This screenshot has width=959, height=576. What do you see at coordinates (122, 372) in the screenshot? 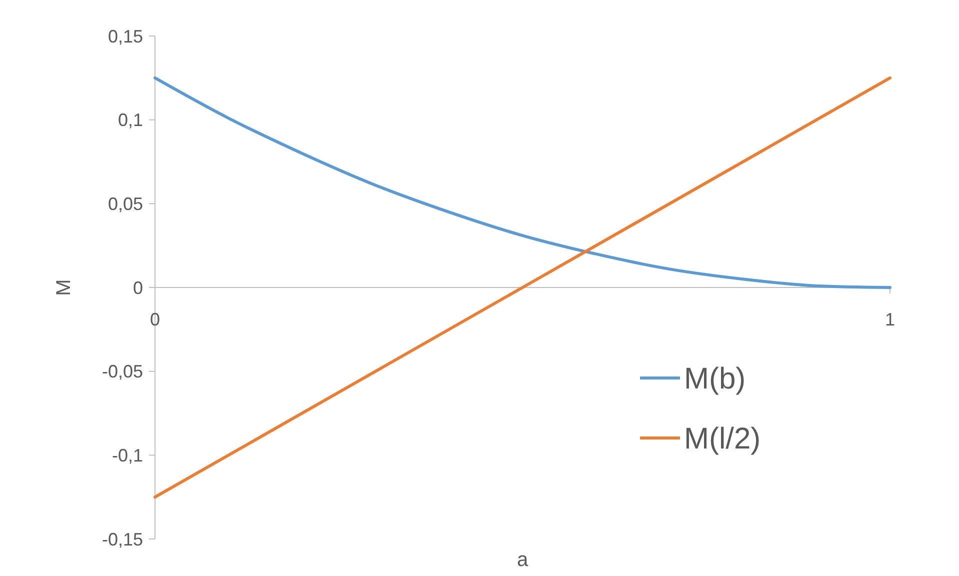
I see `y-tick-label: -0,05` at bounding box center [122, 372].